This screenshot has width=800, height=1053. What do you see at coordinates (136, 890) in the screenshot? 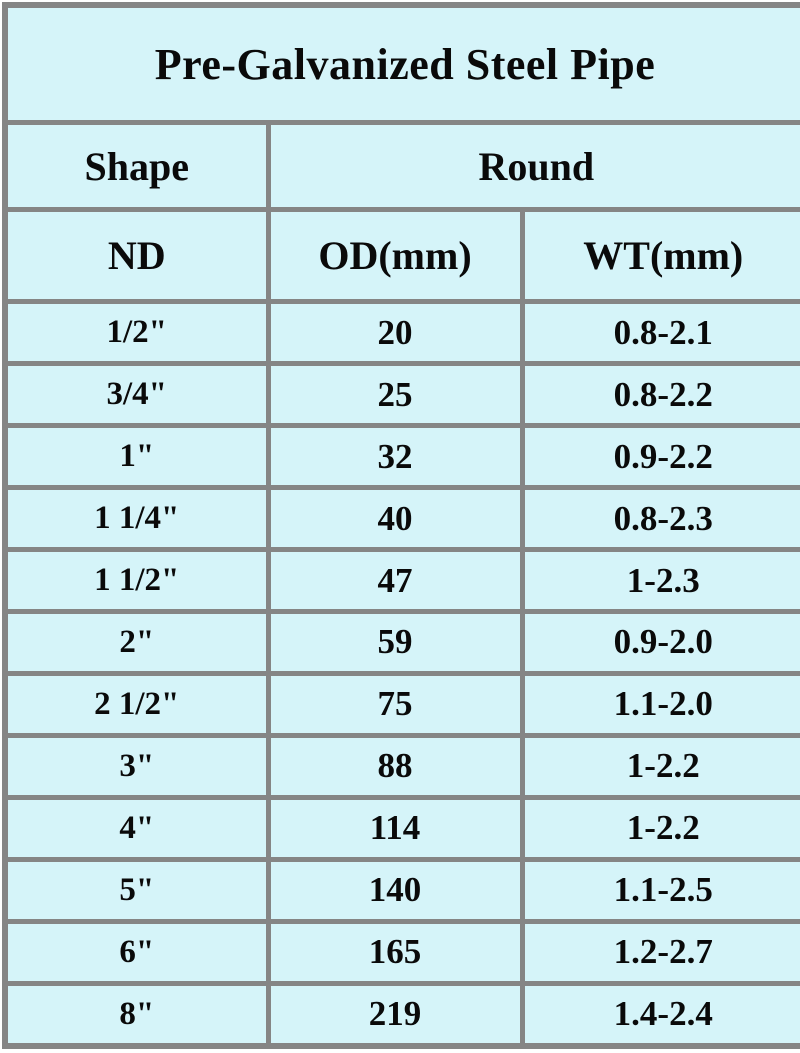
I see `cell-nd: 5"` at bounding box center [136, 890].